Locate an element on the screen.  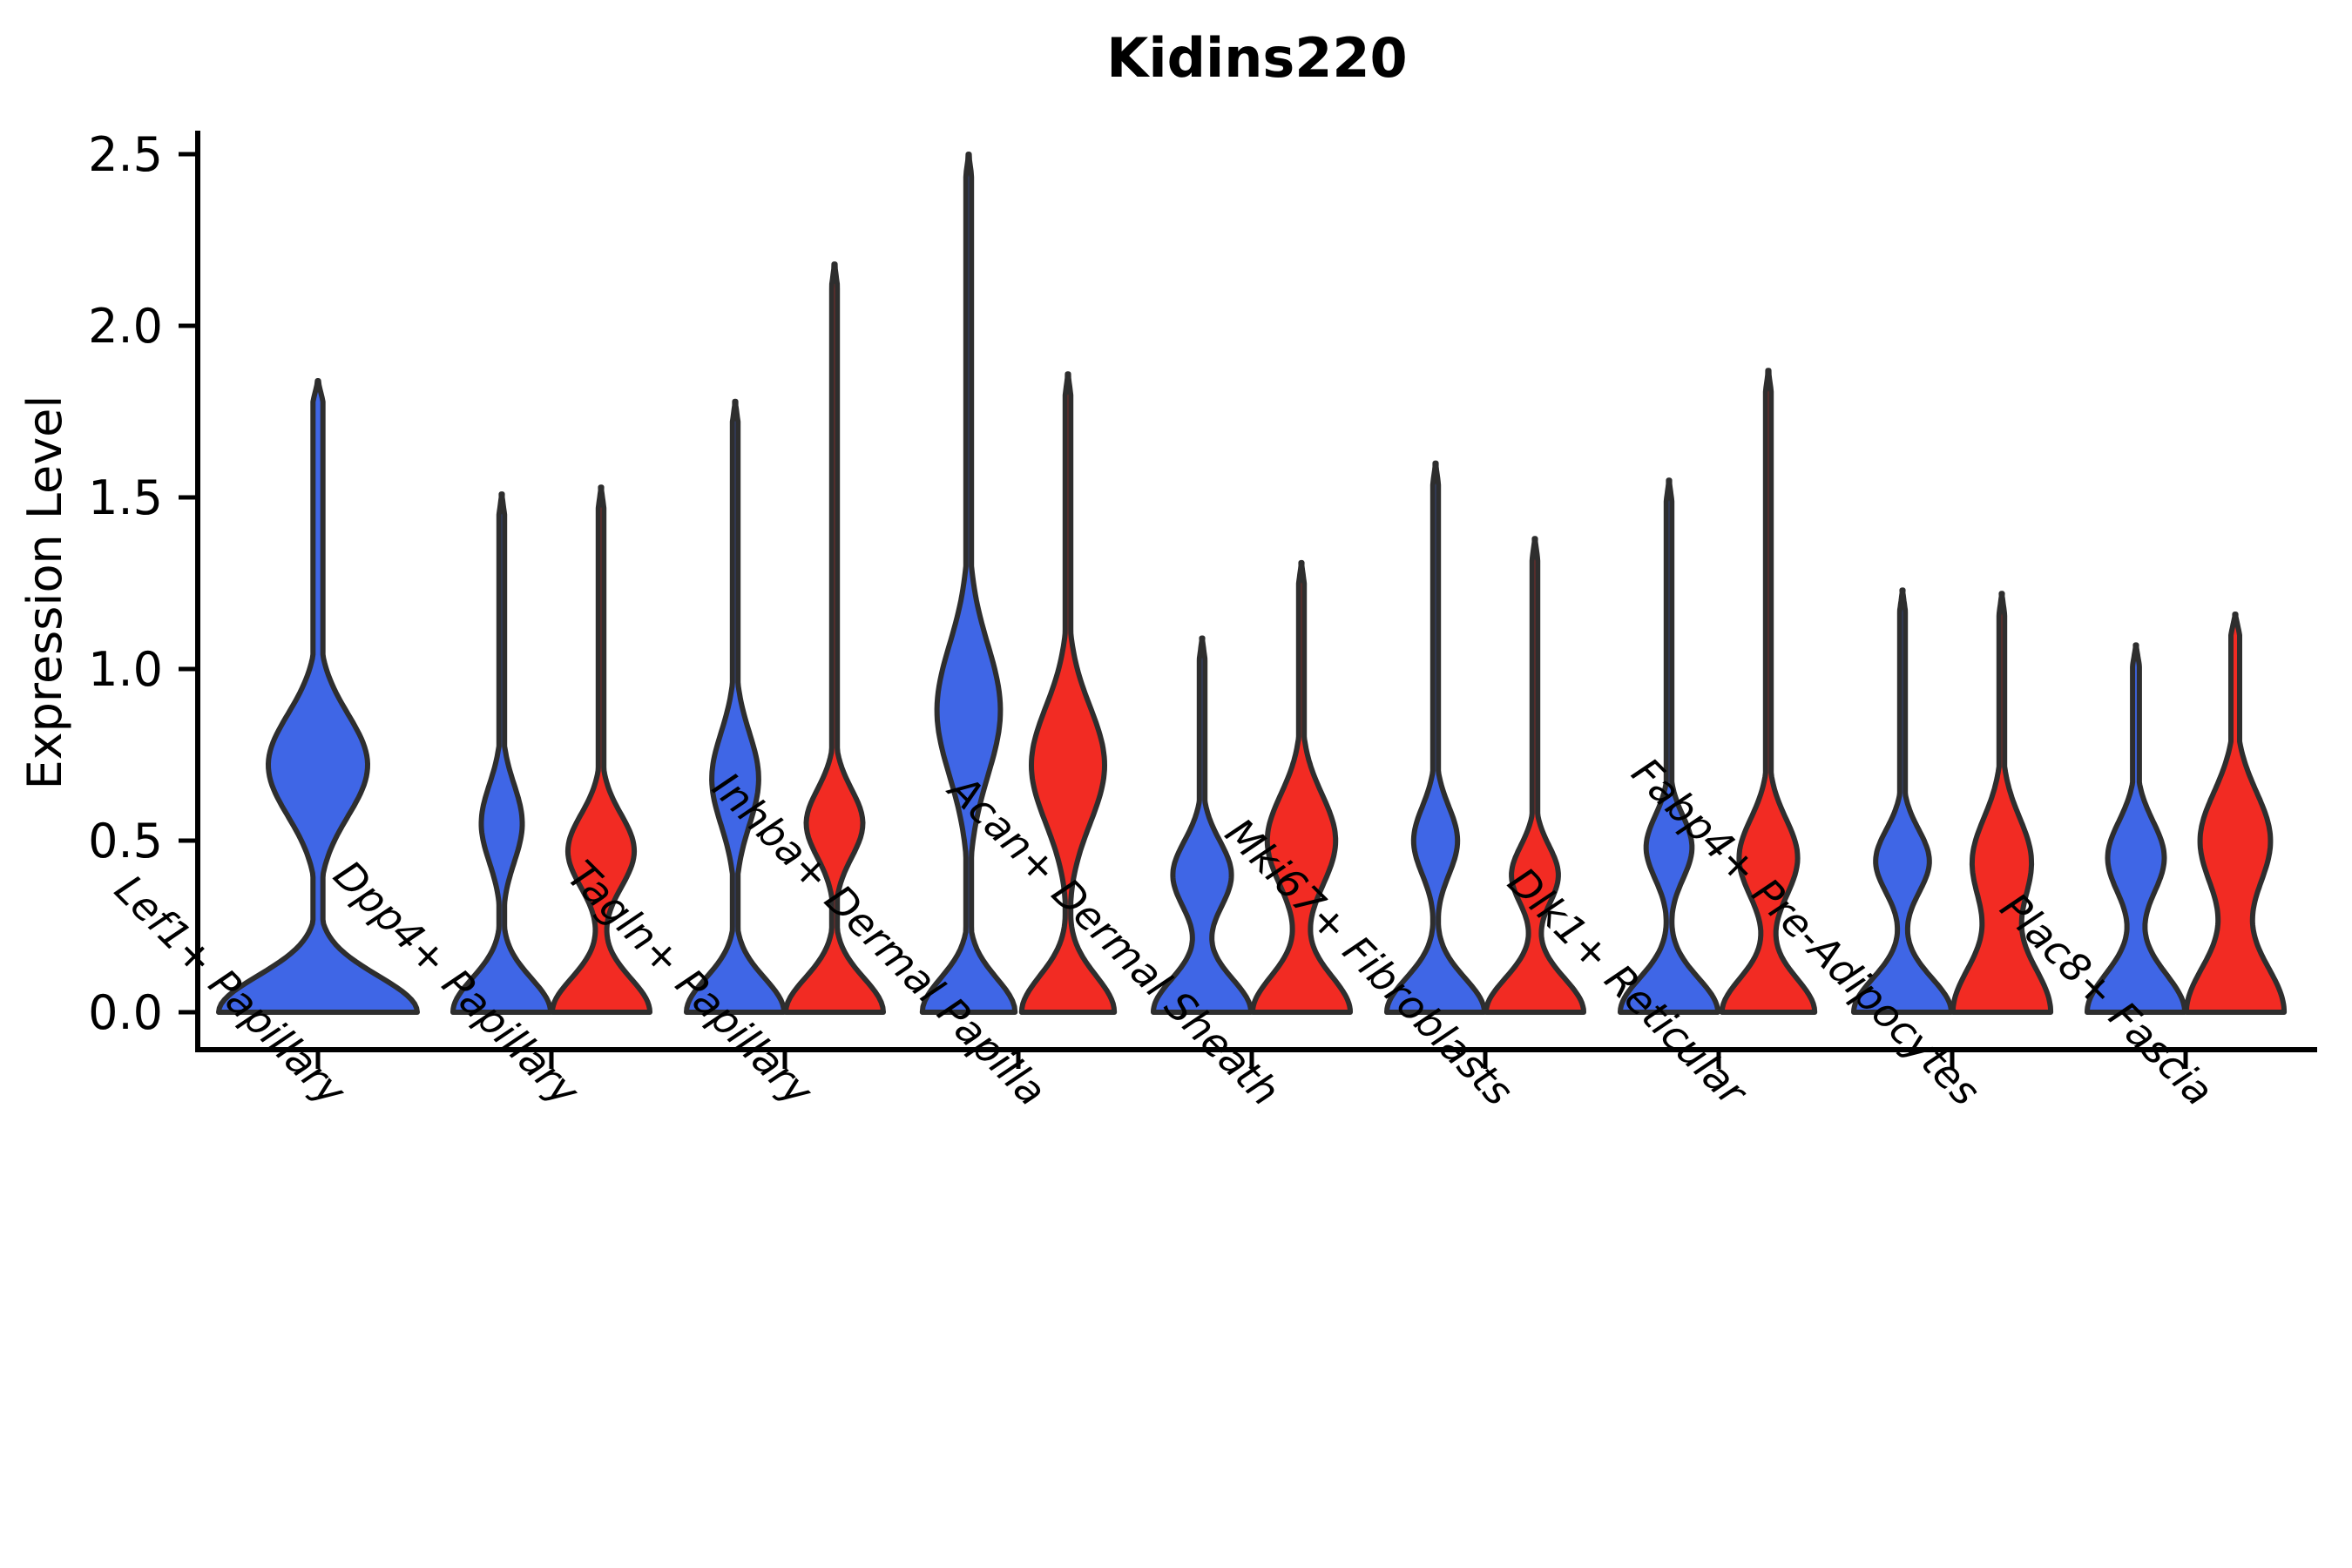
violin-6-red is located at coordinates (1768, 692).